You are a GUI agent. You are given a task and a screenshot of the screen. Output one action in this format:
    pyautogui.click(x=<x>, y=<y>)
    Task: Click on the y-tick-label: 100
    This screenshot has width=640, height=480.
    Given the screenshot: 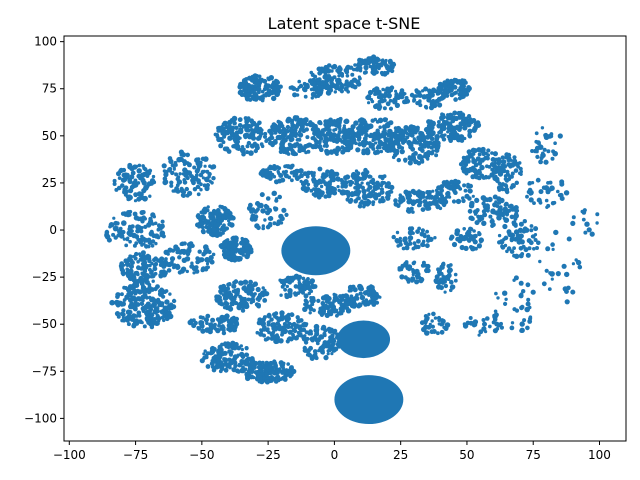 What is the action you would take?
    pyautogui.click(x=45, y=42)
    